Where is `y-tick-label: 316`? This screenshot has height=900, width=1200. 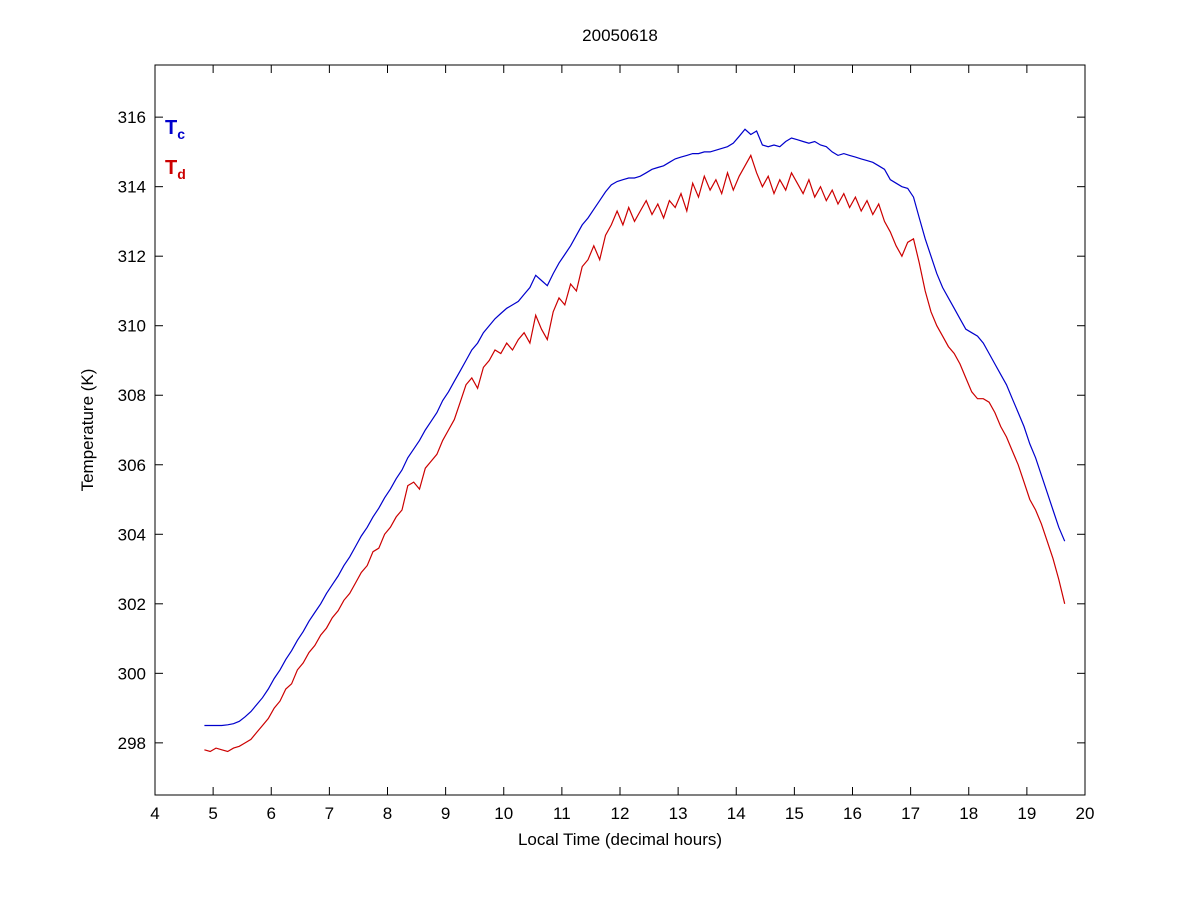 y-tick-label: 316 is located at coordinates (132, 117).